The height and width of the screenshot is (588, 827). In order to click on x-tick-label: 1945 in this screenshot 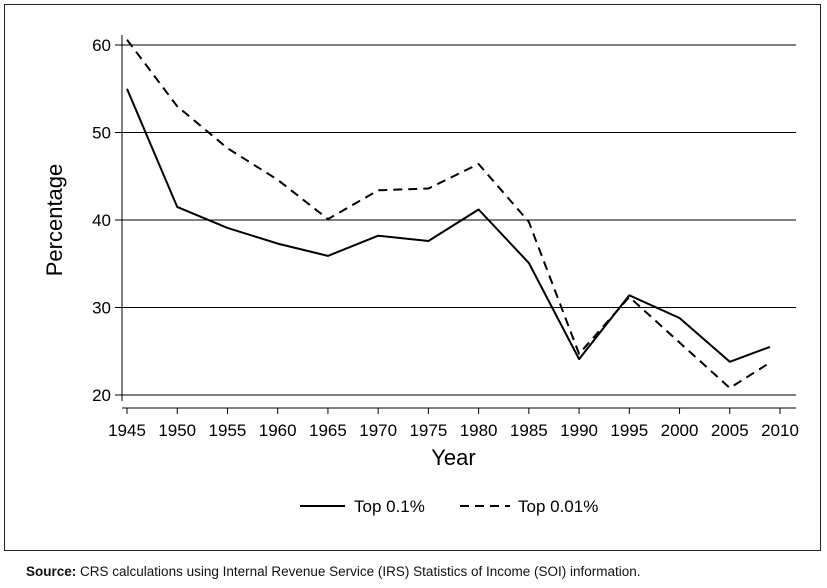, I will do `click(127, 430)`.